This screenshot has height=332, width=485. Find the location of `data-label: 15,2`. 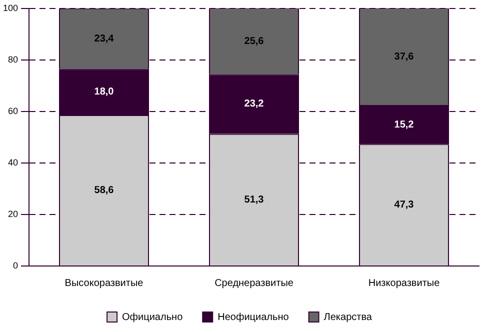

data-label: 15,2 is located at coordinates (404, 124).